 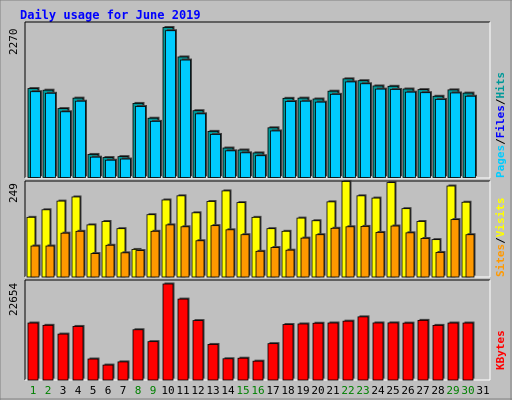 What do you see at coordinates (392, 390) in the screenshot?
I see `day-label-25: 25` at bounding box center [392, 390].